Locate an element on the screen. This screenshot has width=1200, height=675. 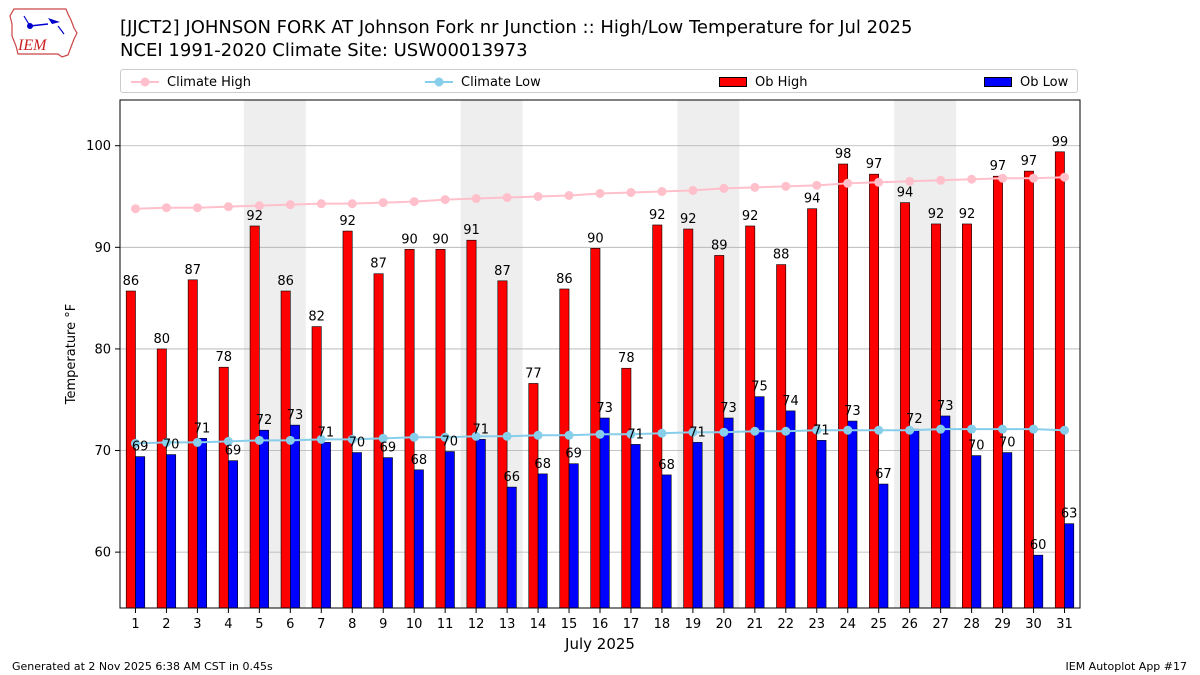
legend-item-climate-low: Climate Low is located at coordinates (483, 82).